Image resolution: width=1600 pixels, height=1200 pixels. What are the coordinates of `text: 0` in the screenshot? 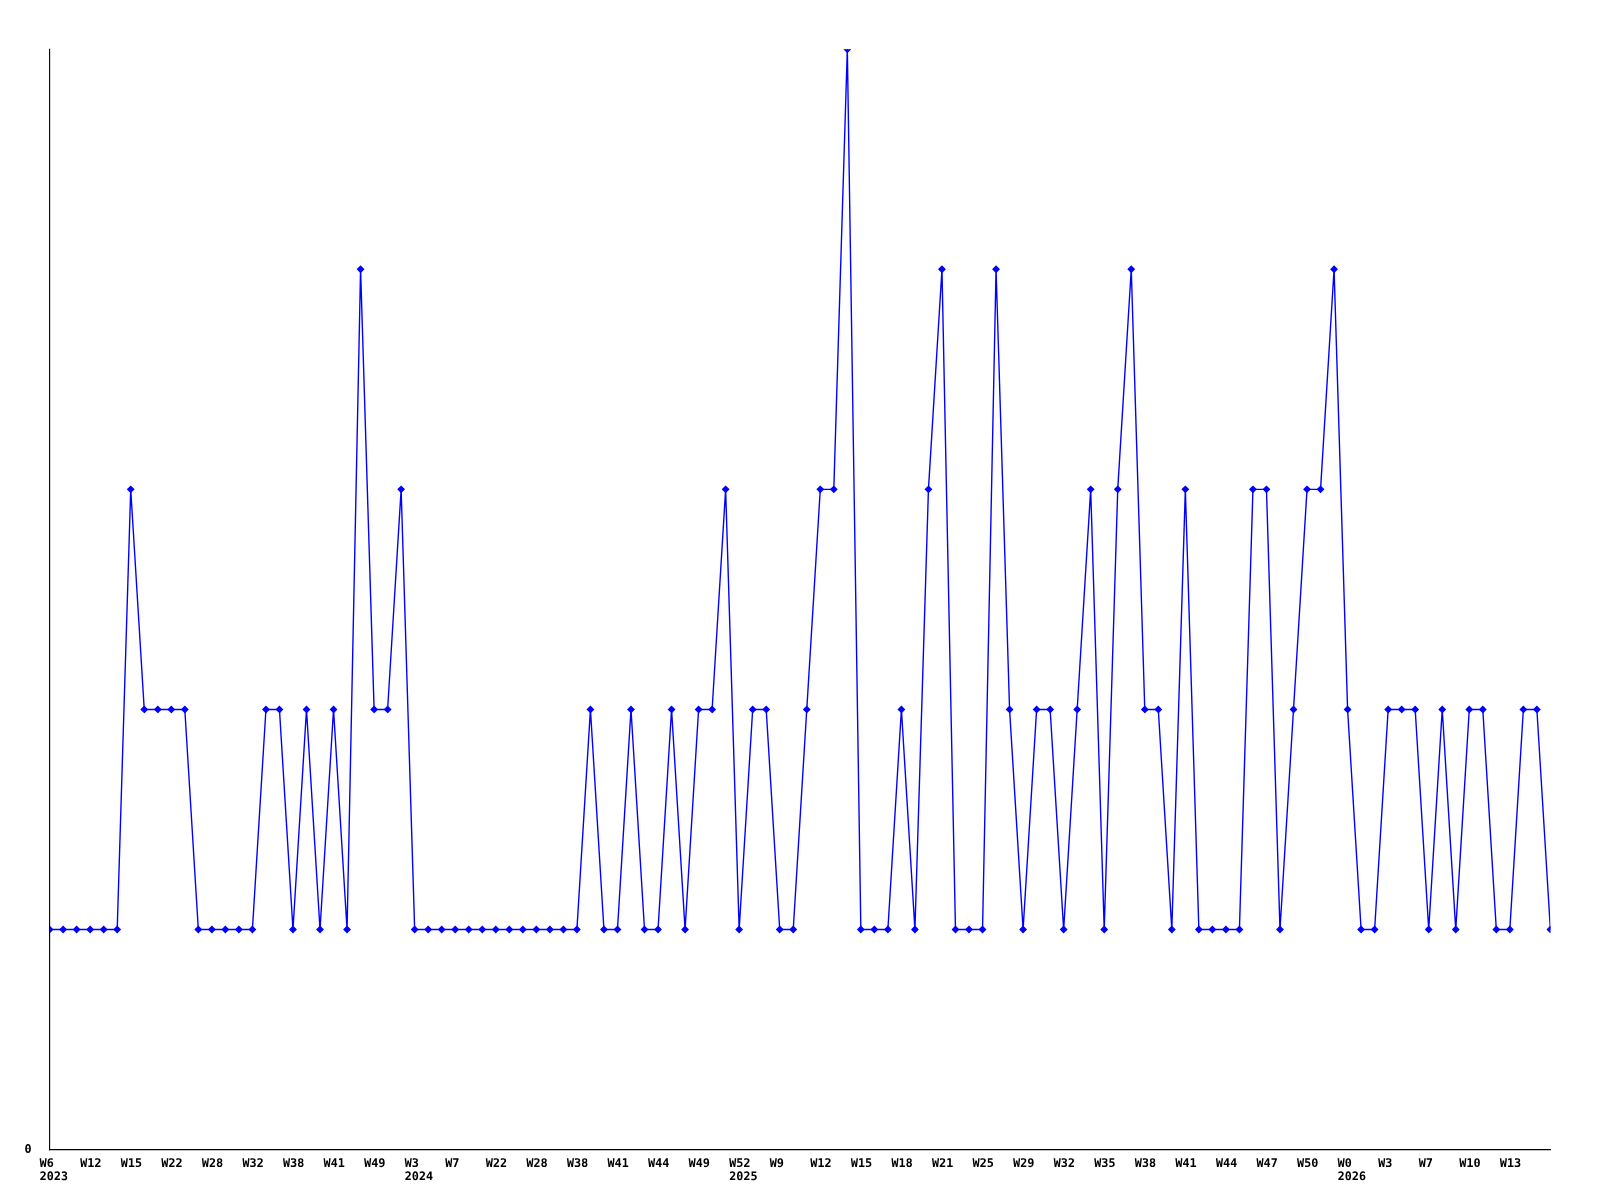 It's located at (28, 1149).